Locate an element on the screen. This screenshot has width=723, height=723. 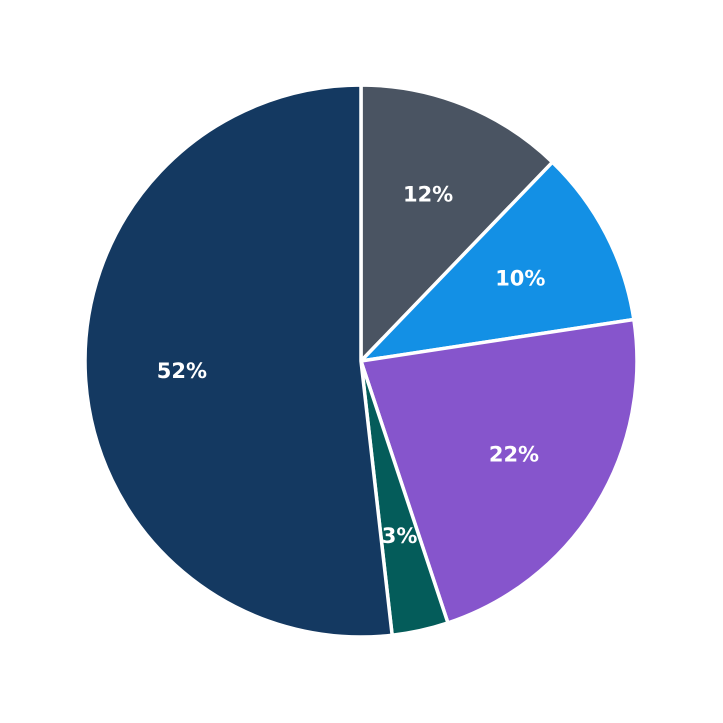
slice-percent-label: 10% is located at coordinates (520, 279).